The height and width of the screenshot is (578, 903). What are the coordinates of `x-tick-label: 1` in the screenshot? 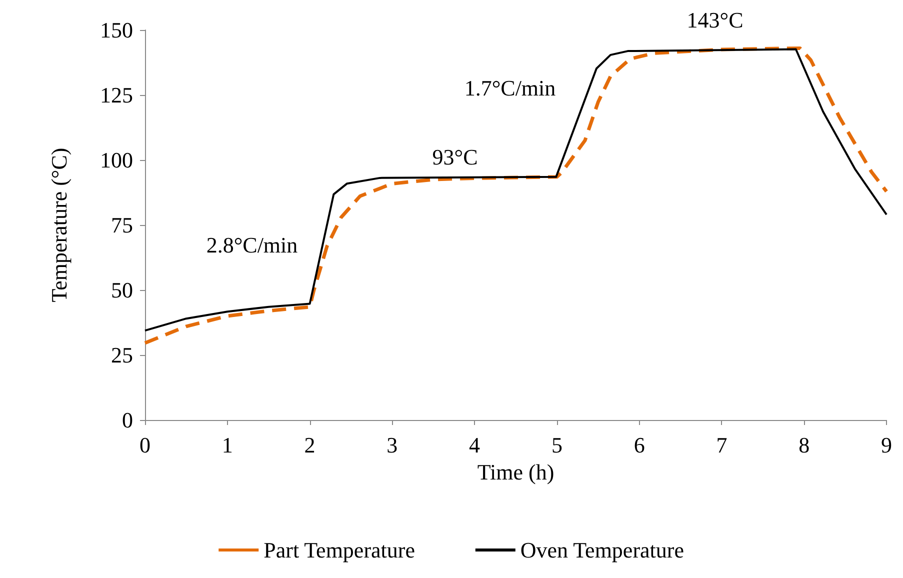 It's located at (227, 445).